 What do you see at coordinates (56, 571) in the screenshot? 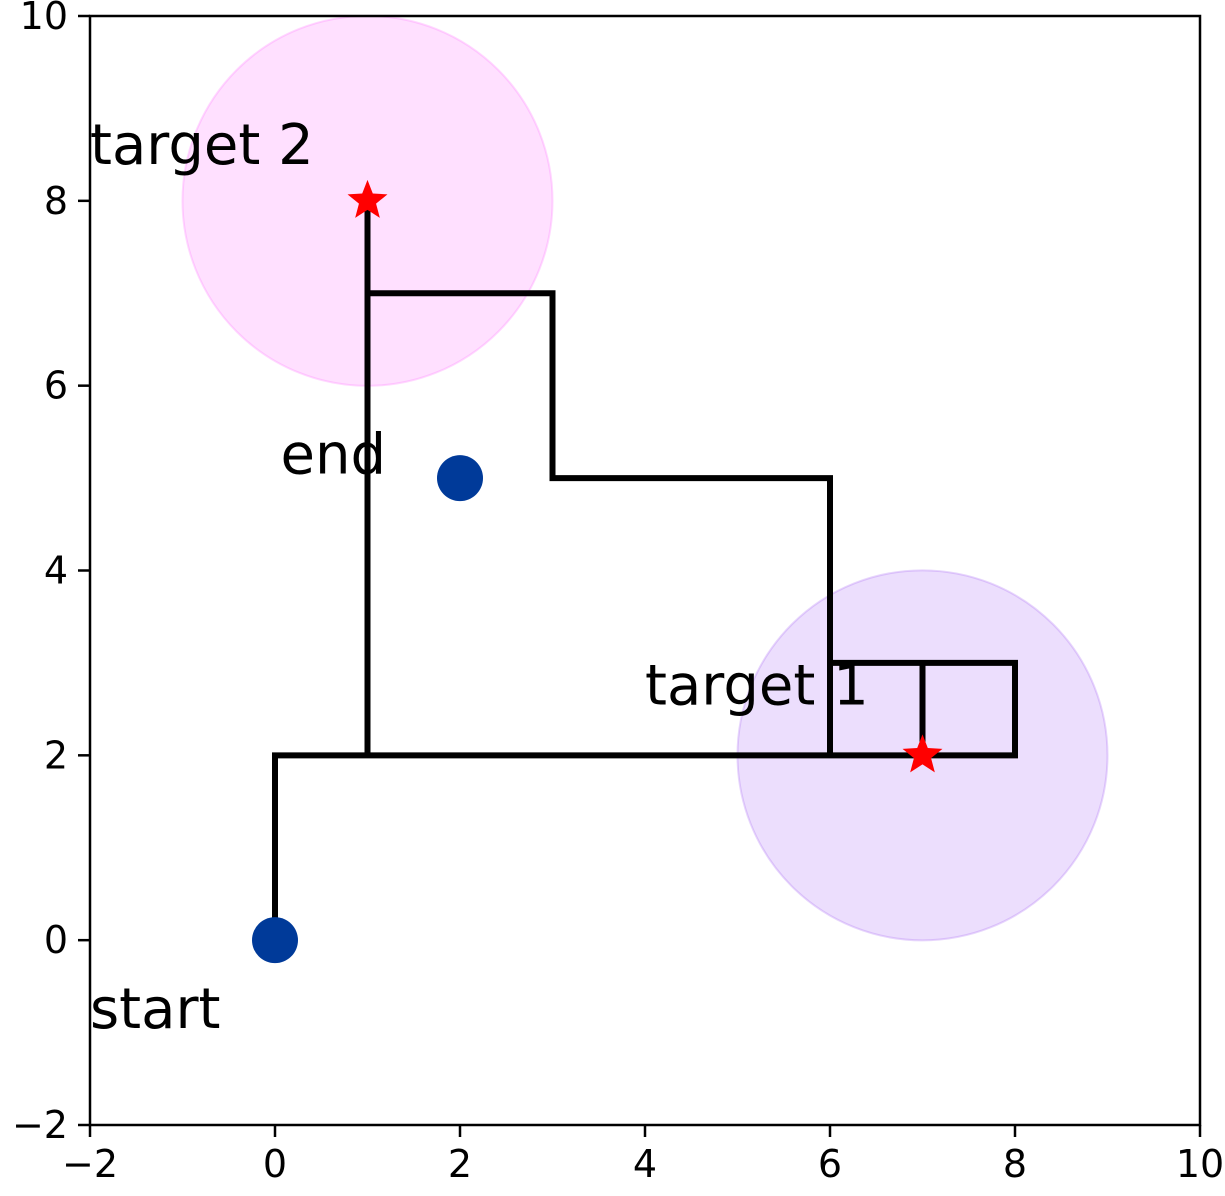
I see `y-tick-label: 4` at bounding box center [56, 571].